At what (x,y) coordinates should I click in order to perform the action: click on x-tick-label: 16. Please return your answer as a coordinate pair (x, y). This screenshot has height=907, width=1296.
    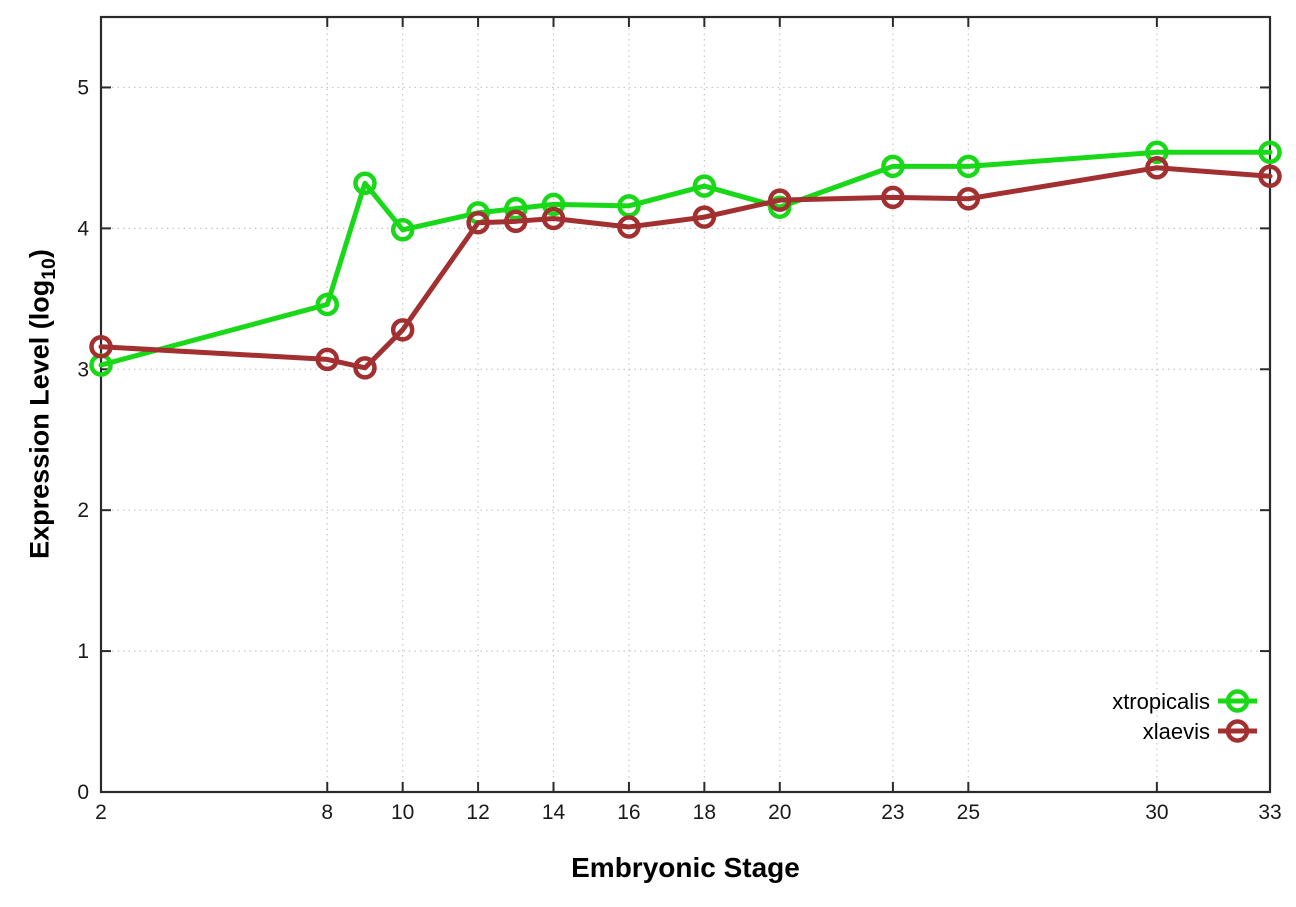
    Looking at the image, I should click on (628, 812).